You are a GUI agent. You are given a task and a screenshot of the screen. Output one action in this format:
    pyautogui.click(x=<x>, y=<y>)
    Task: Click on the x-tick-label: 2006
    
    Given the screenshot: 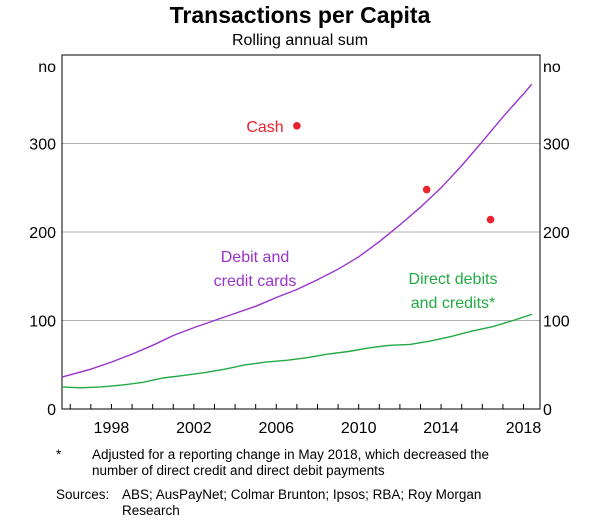 What is the action you would take?
    pyautogui.click(x=276, y=428)
    